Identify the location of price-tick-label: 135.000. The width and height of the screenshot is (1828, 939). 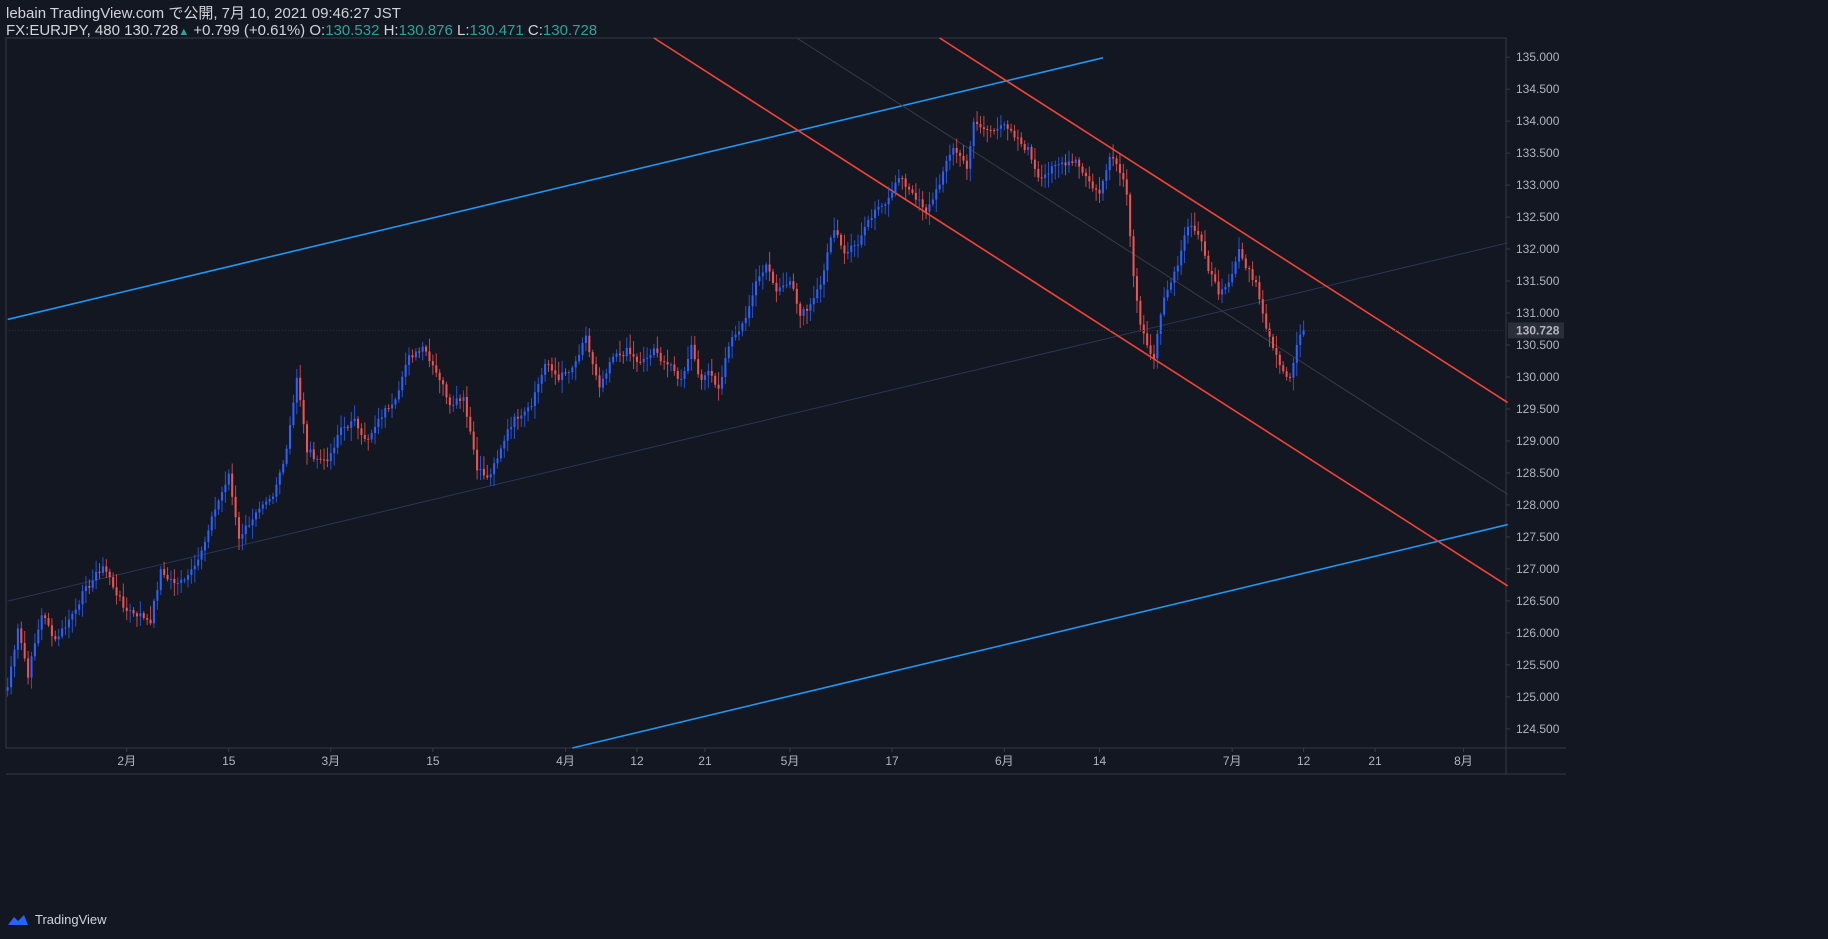
(1538, 57).